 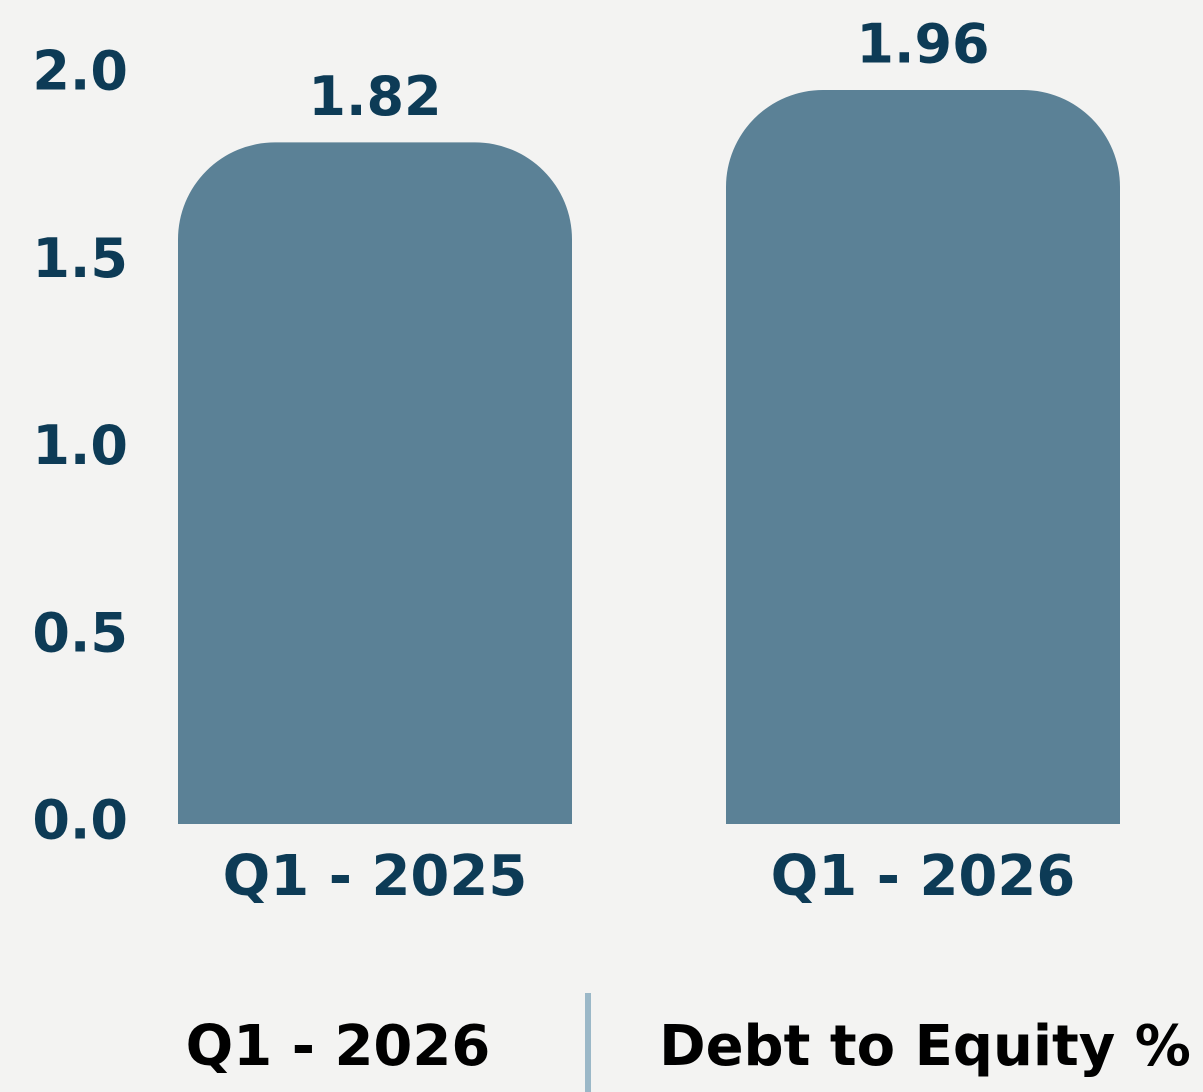 What do you see at coordinates (80, 445) in the screenshot?
I see `y-tick-label: 1.0` at bounding box center [80, 445].